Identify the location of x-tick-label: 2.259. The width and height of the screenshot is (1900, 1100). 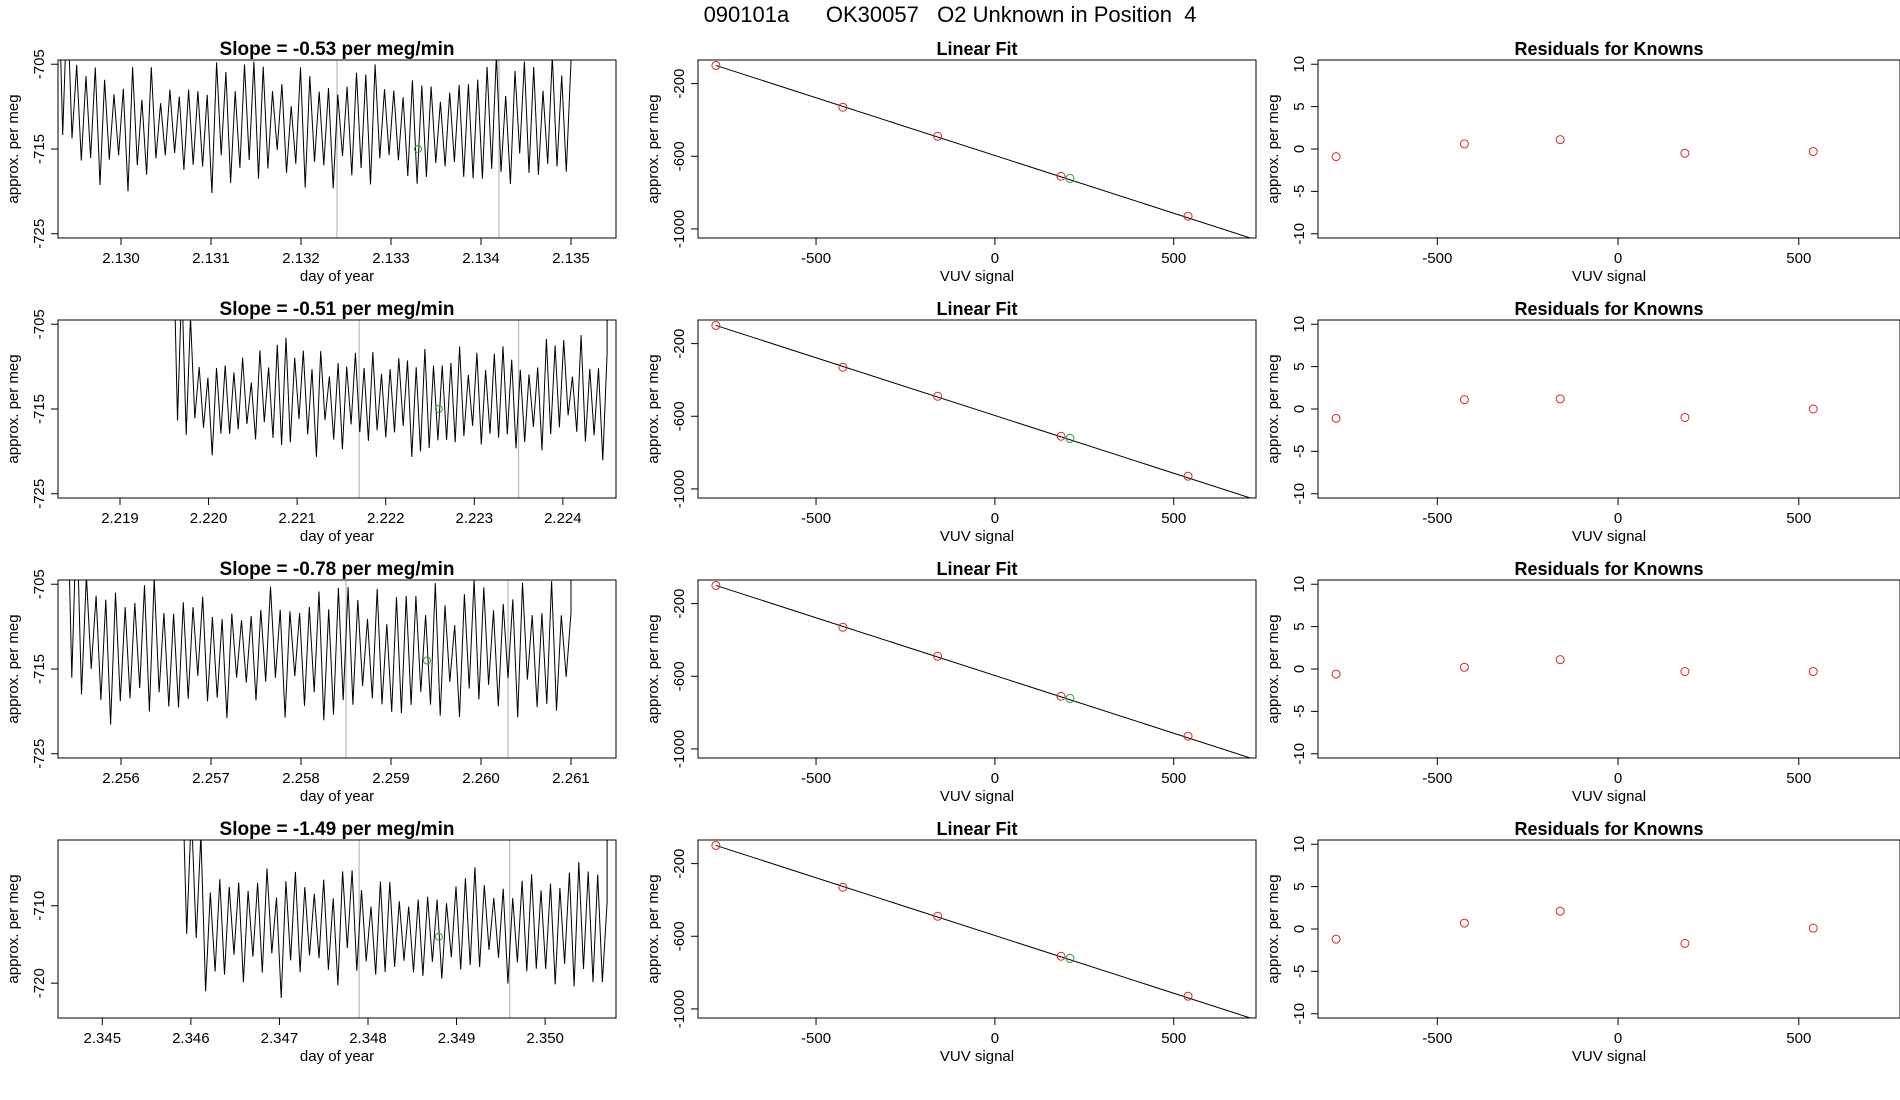
(391, 778).